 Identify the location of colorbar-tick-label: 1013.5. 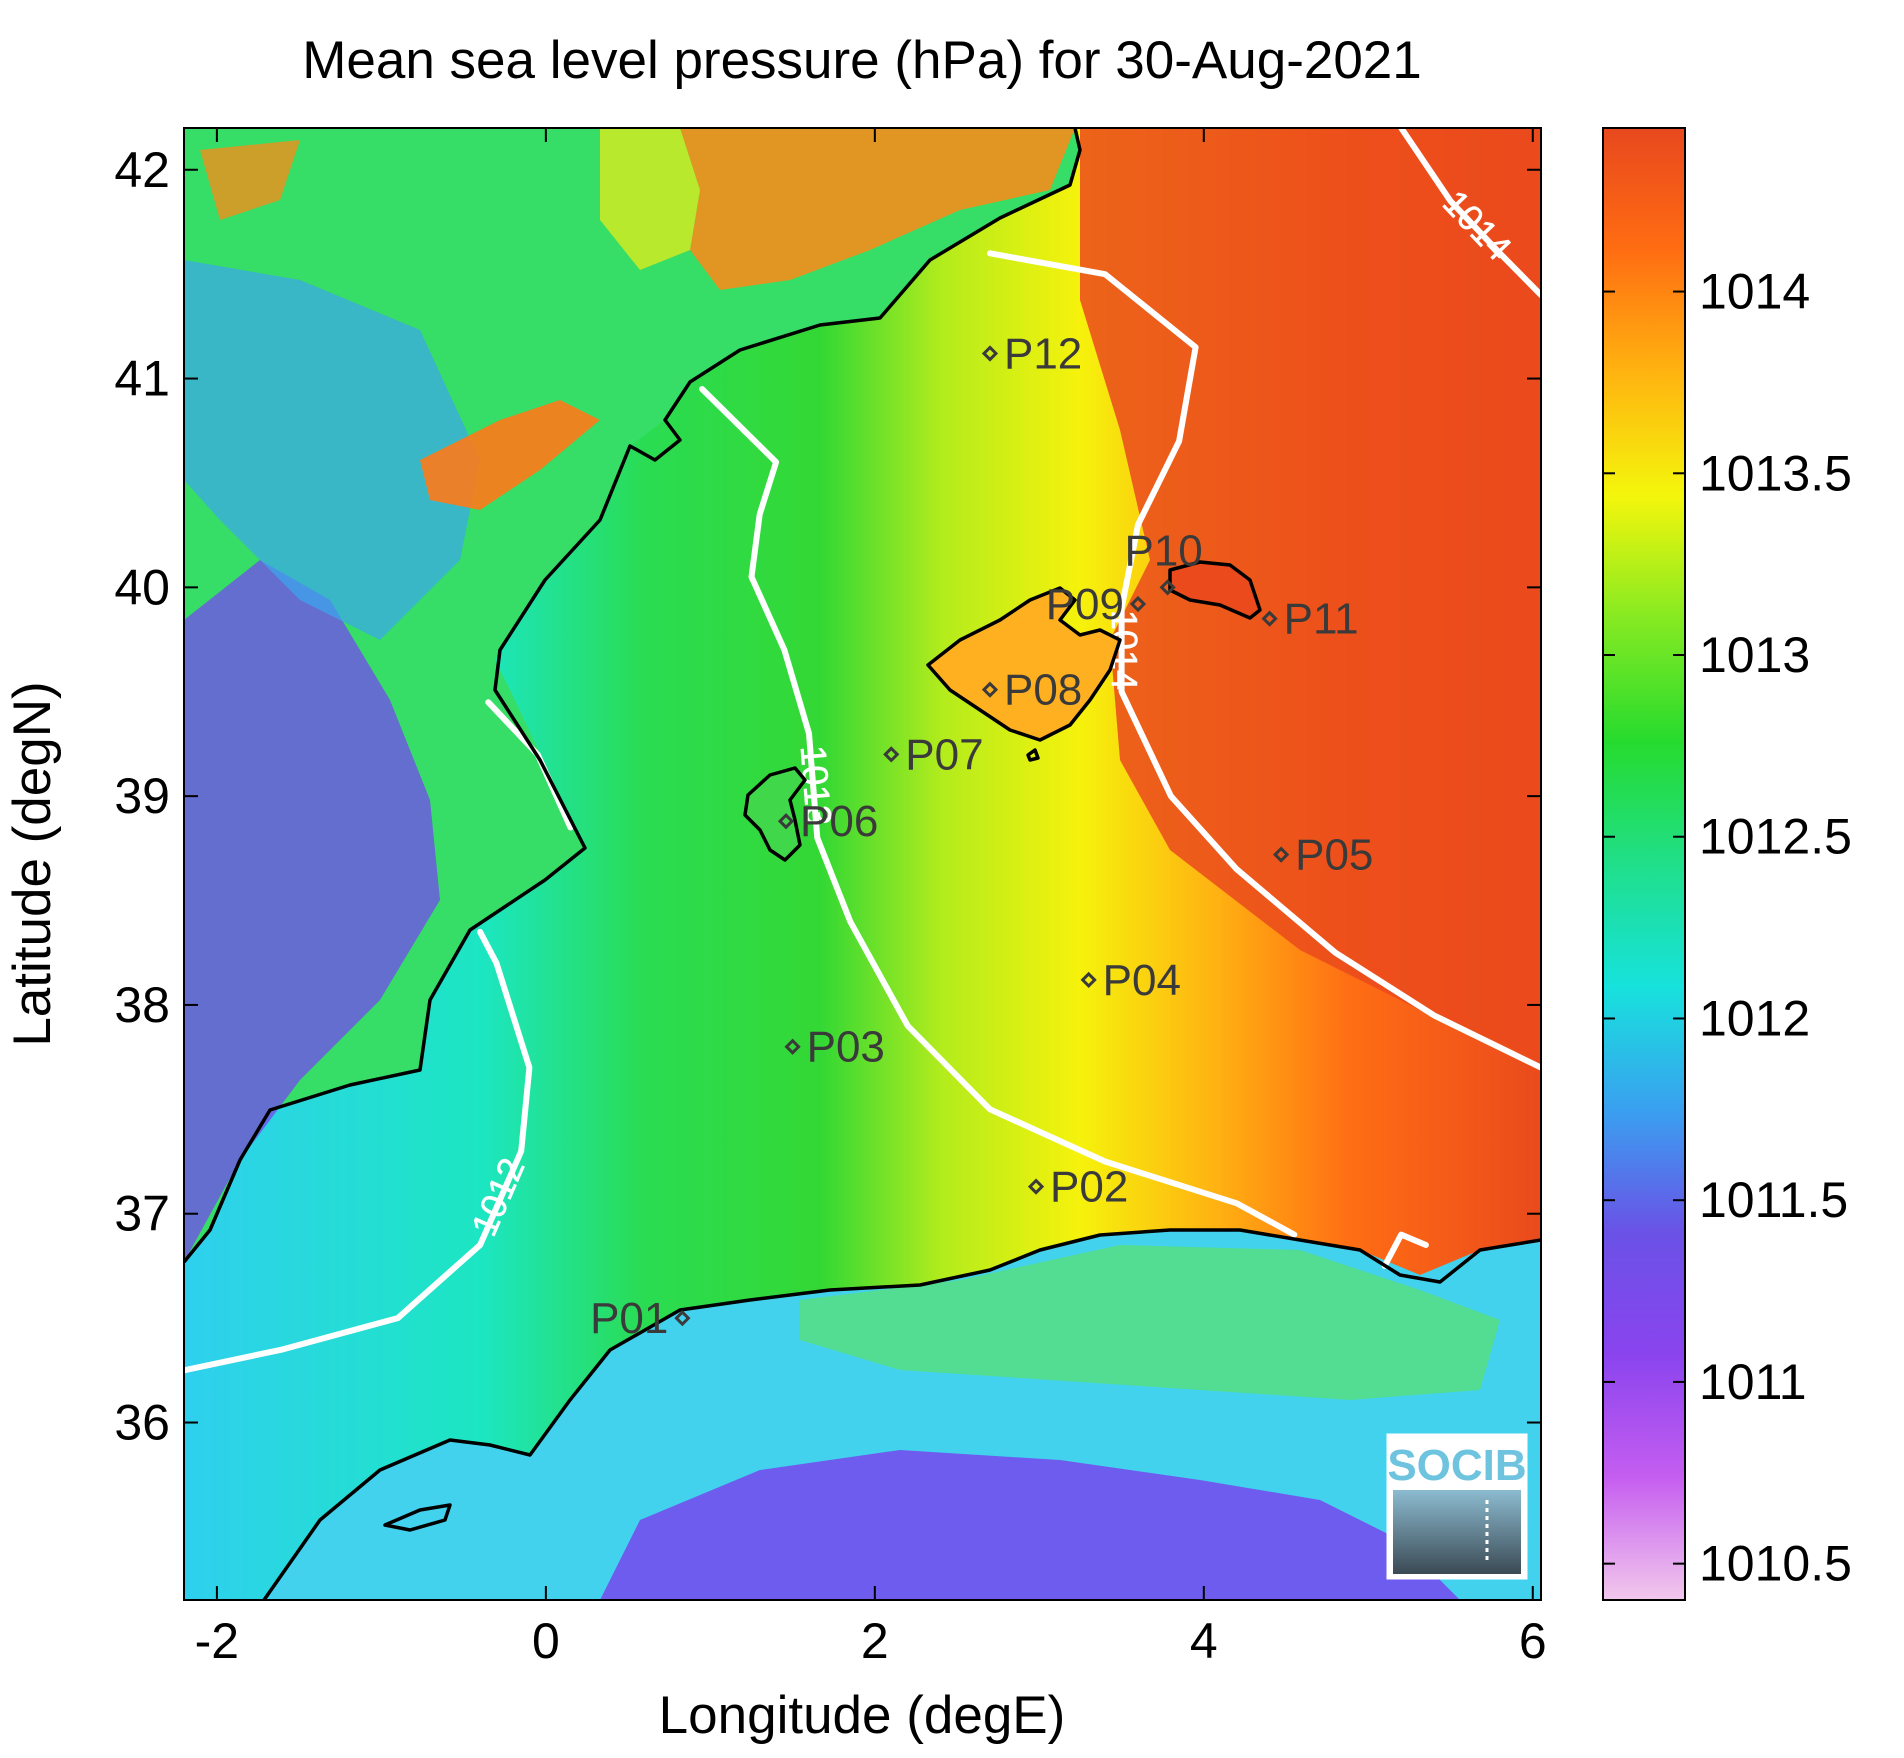
(1775, 473).